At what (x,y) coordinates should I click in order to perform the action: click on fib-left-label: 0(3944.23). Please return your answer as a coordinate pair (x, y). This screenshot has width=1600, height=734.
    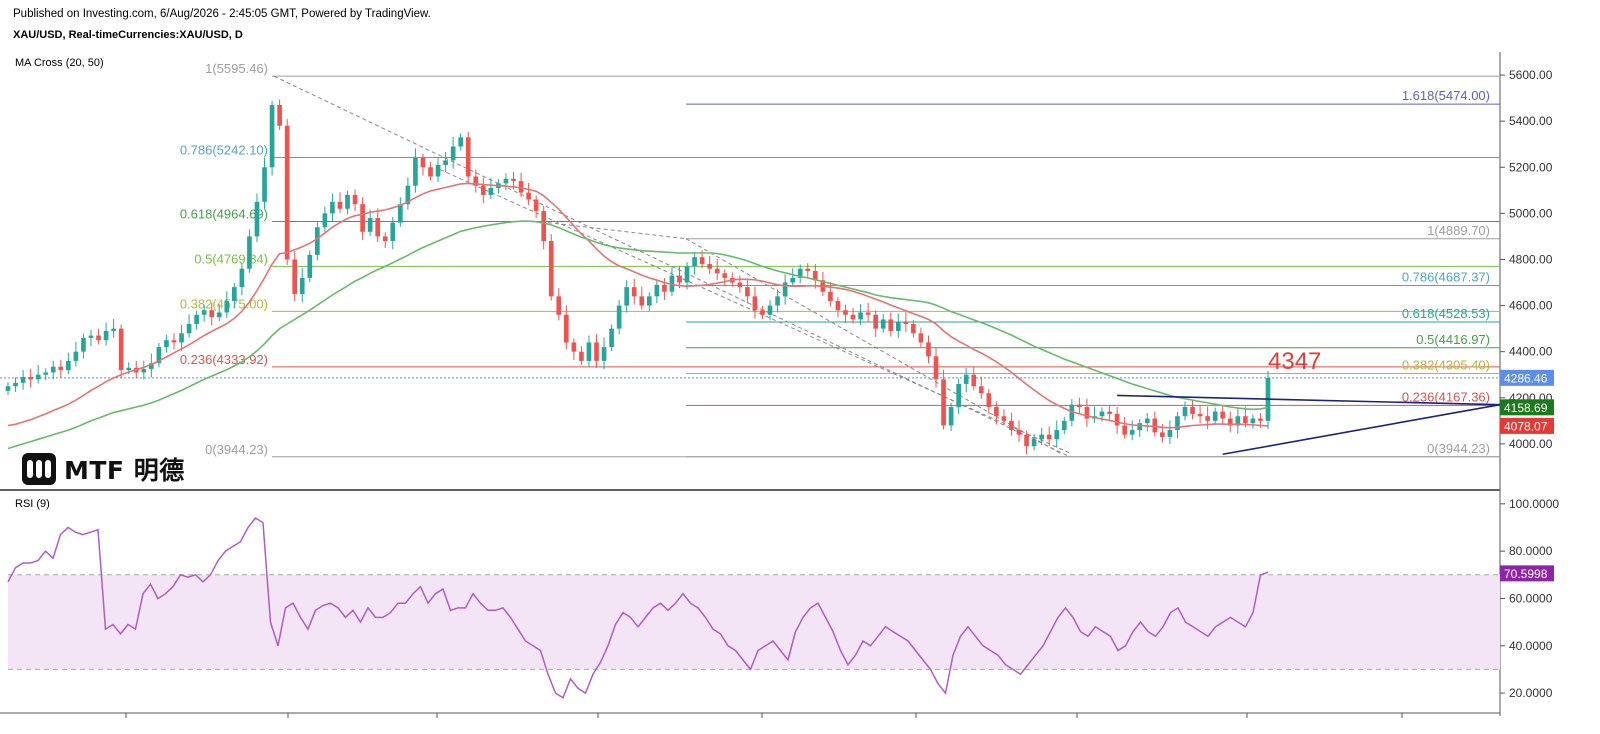
    Looking at the image, I should click on (236, 449).